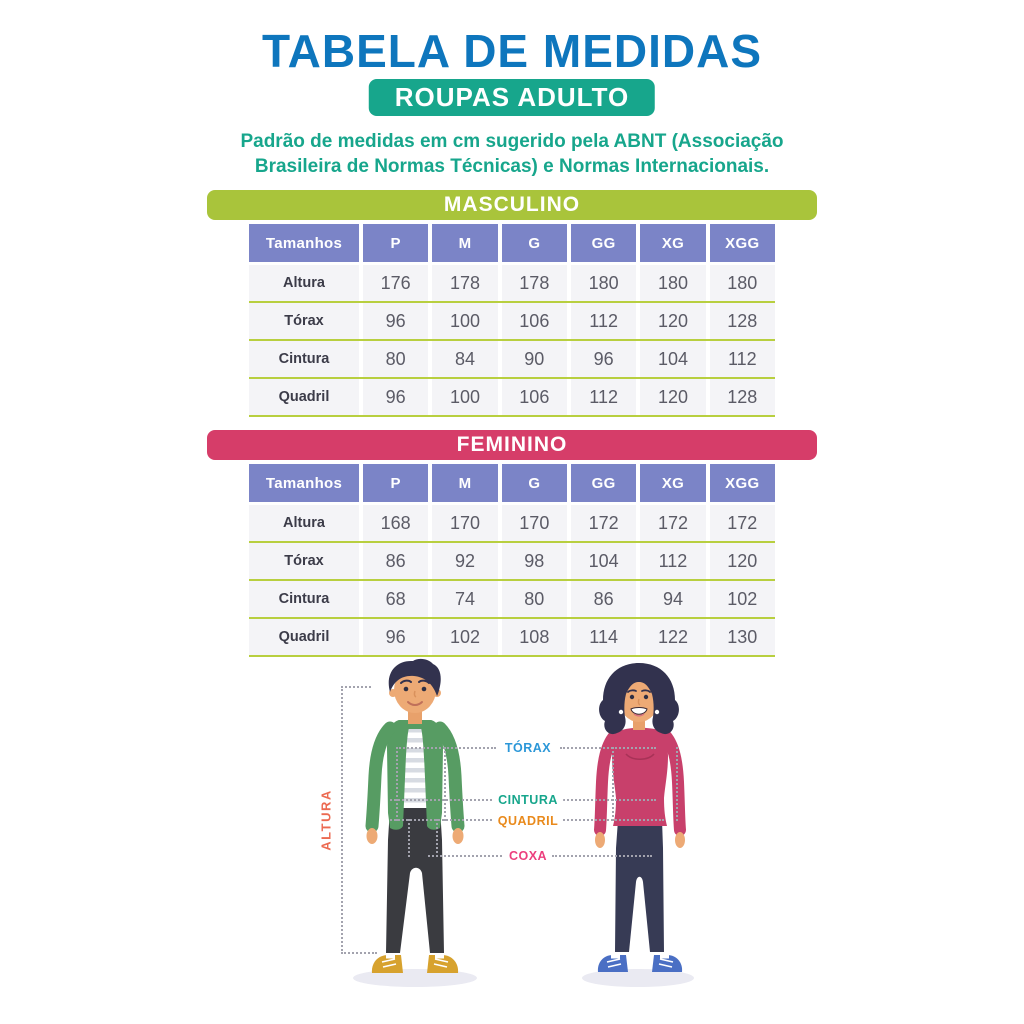 This screenshot has height=1024, width=1024. I want to click on woman-torso-box-left, so click(613, 784).